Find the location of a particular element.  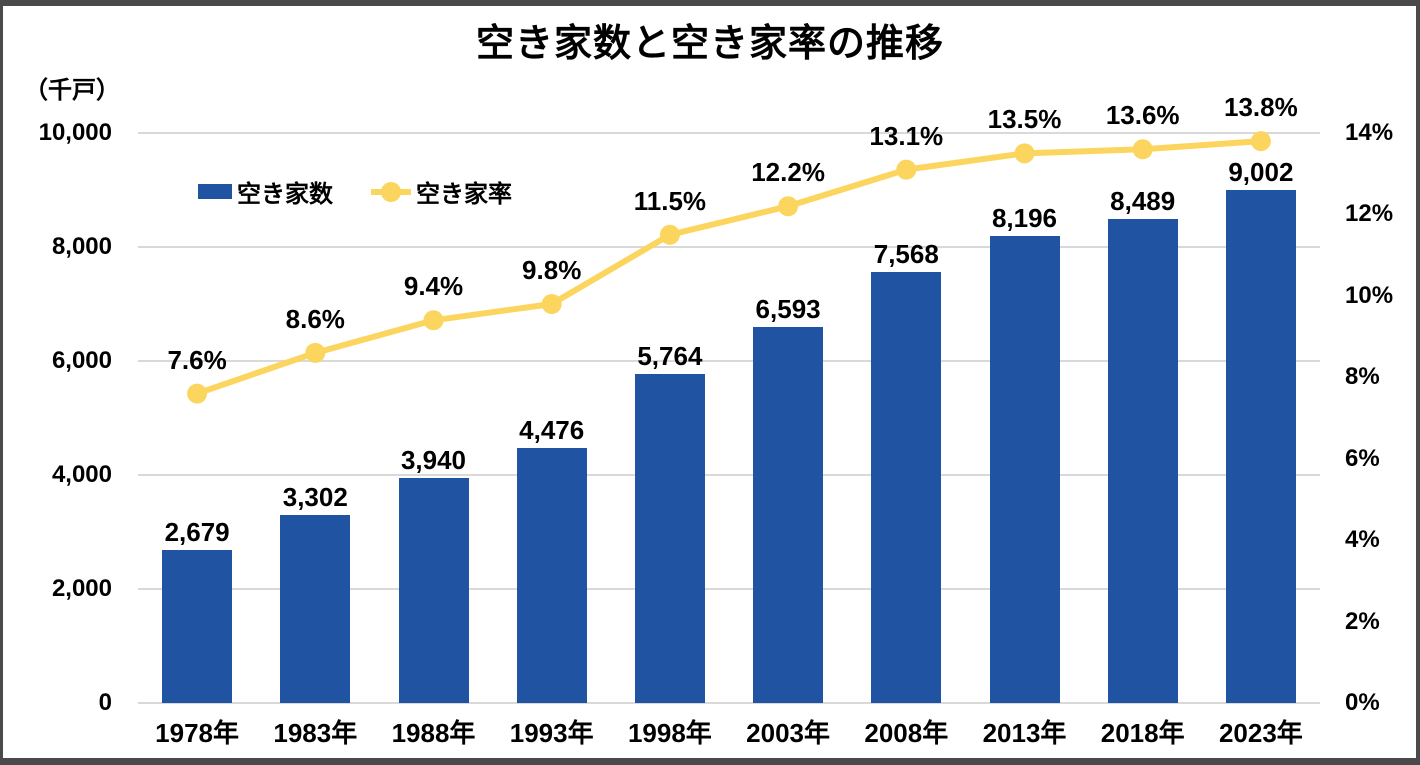

legend-line-swatch-icon is located at coordinates (391, 191).